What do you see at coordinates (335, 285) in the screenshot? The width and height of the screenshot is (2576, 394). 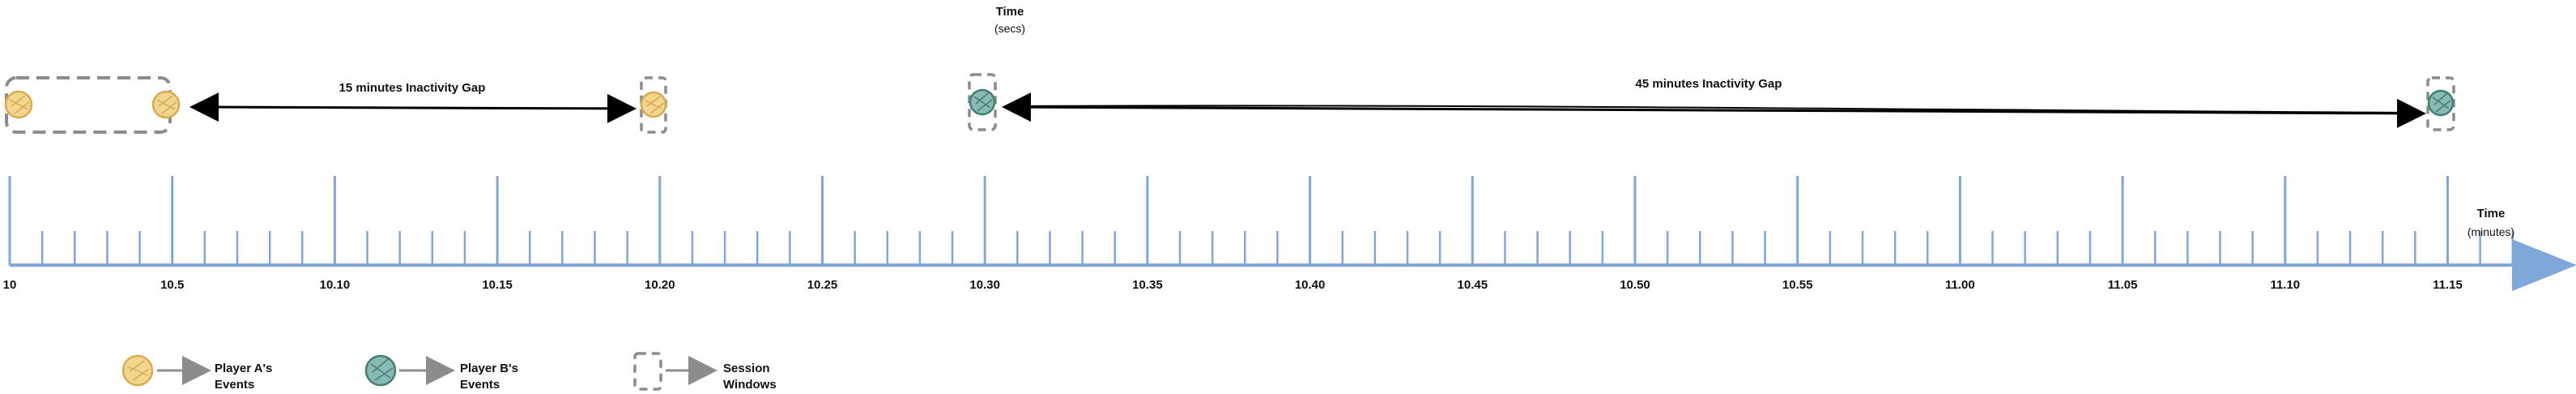 I see `tick-label: 10.10` at bounding box center [335, 285].